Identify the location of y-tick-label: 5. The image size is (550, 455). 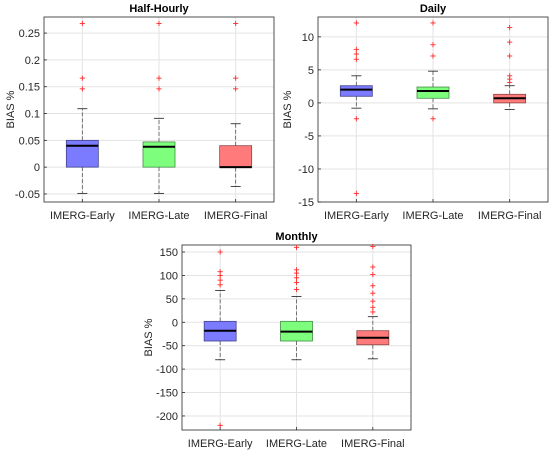
(311, 71).